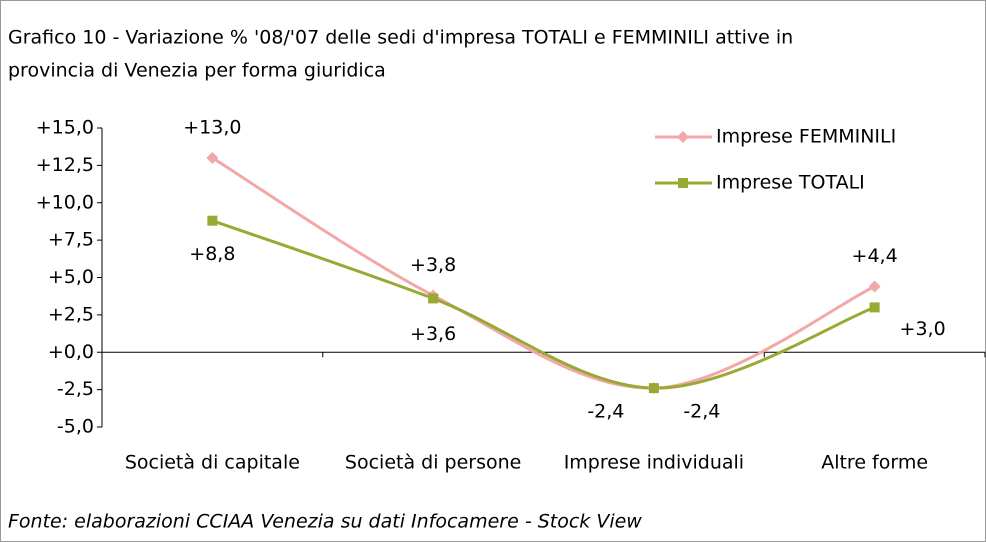 The width and height of the screenshot is (986, 542). Describe the element at coordinates (433, 265) in the screenshot. I see `data-label: +3,8` at that location.